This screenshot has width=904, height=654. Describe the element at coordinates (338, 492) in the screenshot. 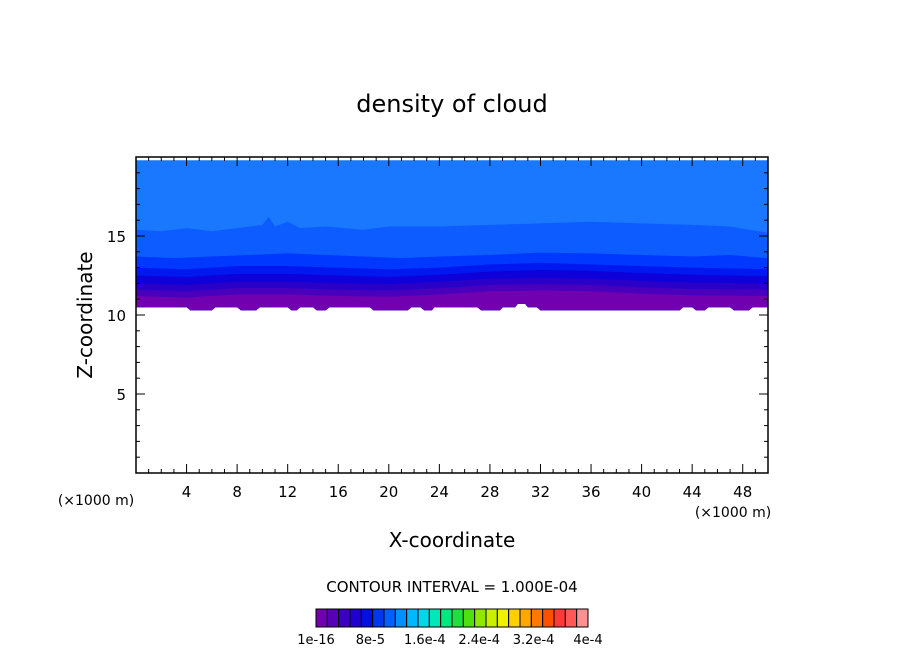

I see `x-tick-label-16: 16` at that location.